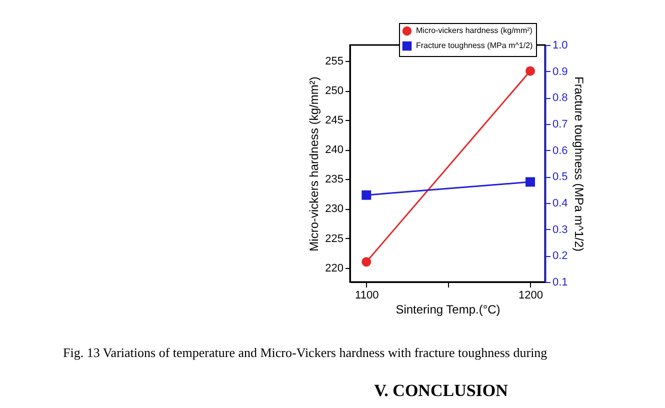  Describe the element at coordinates (334, 238) in the screenshot. I see `y-tick-label: 225` at that location.